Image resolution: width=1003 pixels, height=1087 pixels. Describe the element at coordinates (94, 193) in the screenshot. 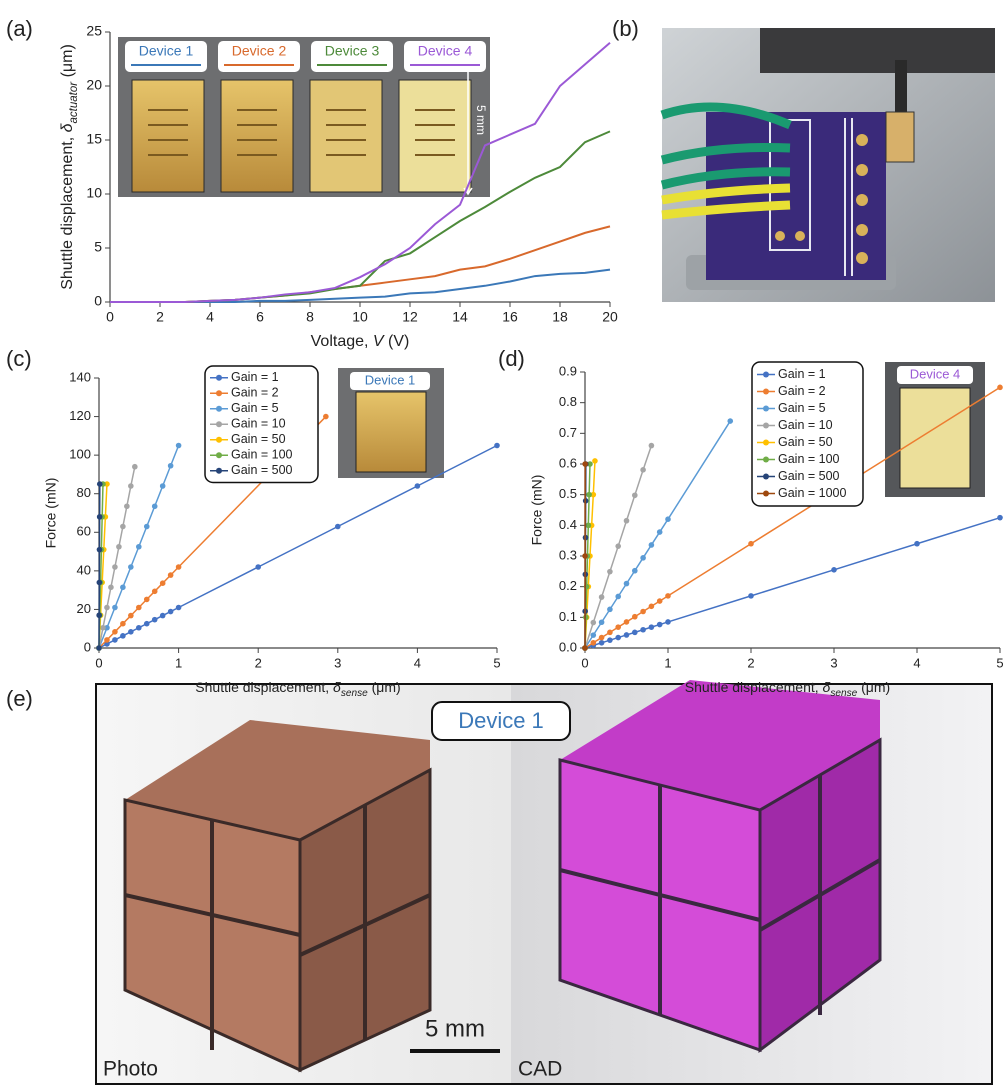

I see `y-tick-label: 10` at that location.